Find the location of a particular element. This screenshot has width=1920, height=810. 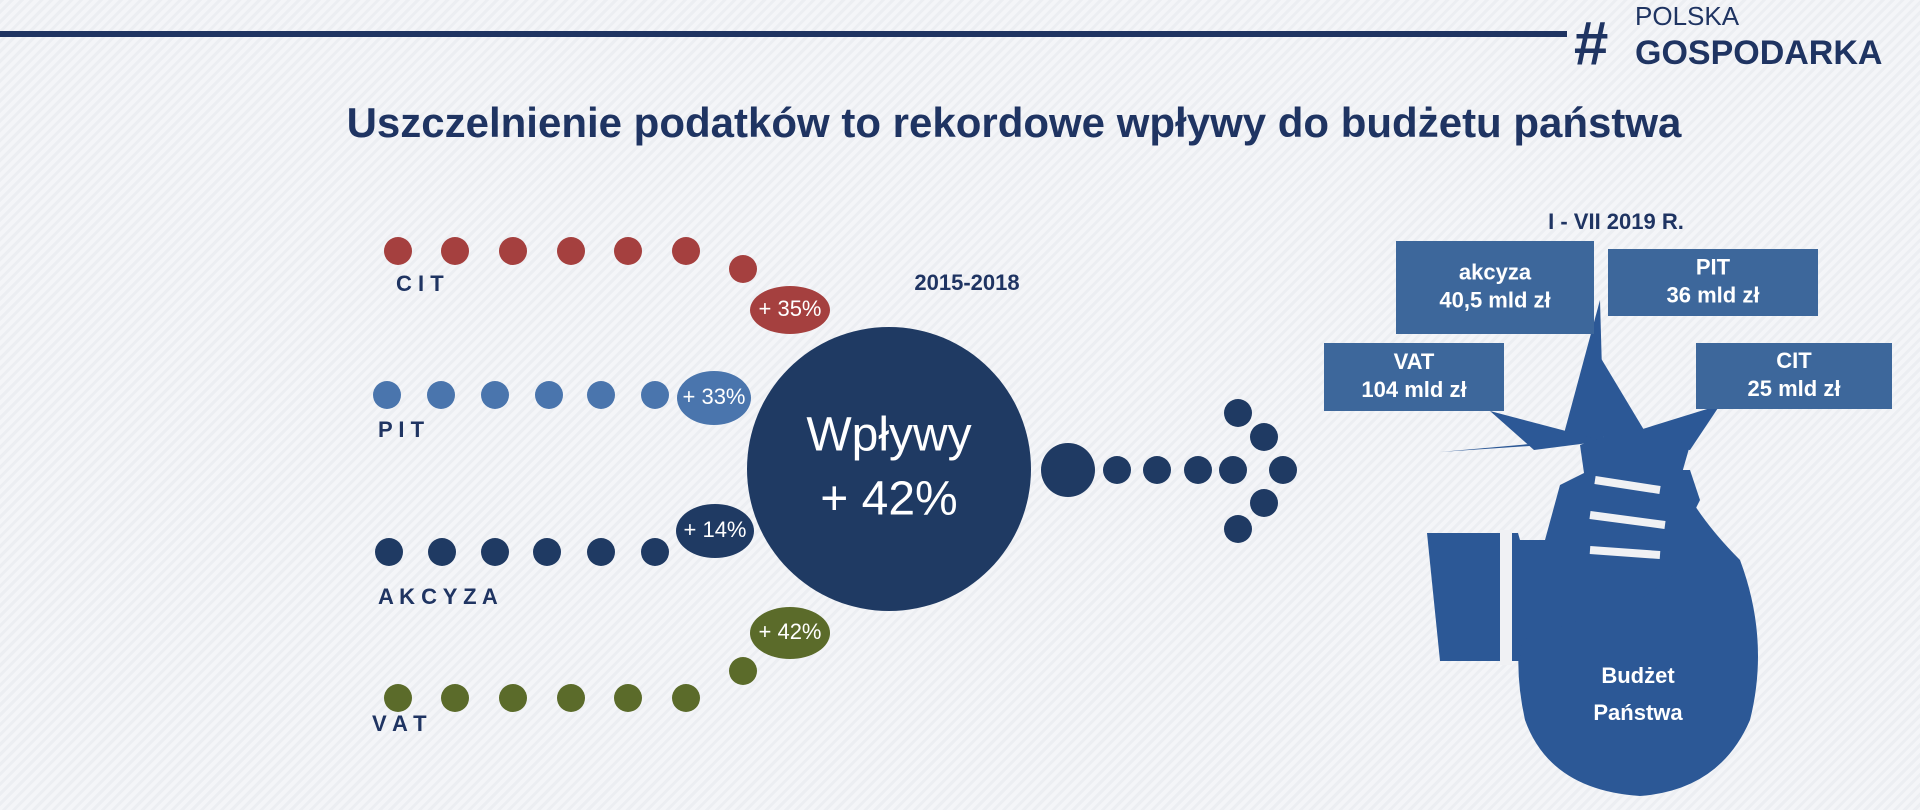

logo-mark: # is located at coordinates (1590, 43).